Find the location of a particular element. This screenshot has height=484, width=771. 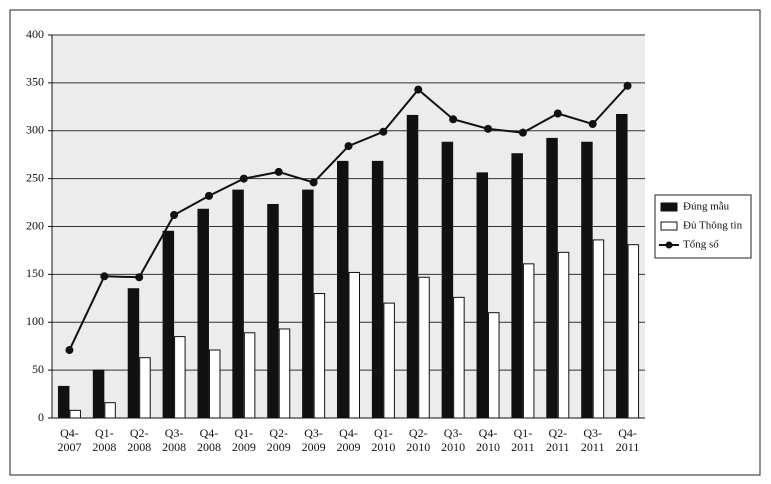

x-tick-label: Q2-2008 is located at coordinates (139, 440).